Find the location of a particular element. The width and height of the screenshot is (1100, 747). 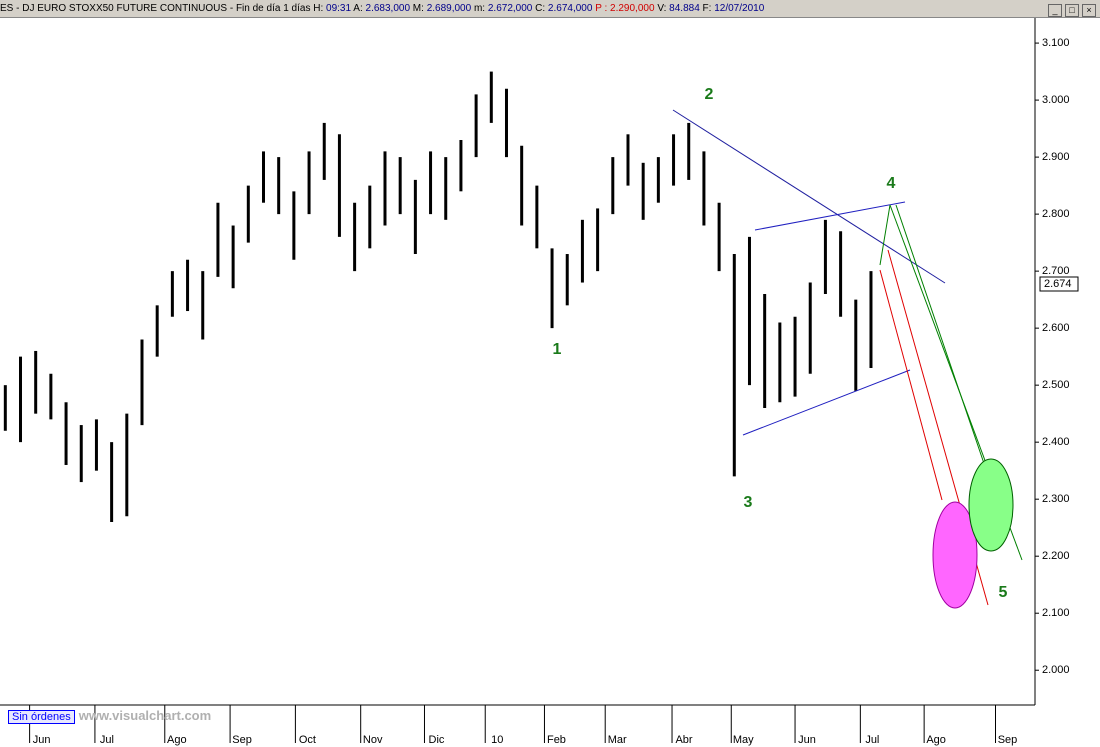

header-field: 12/07/2010 is located at coordinates (739, 8).